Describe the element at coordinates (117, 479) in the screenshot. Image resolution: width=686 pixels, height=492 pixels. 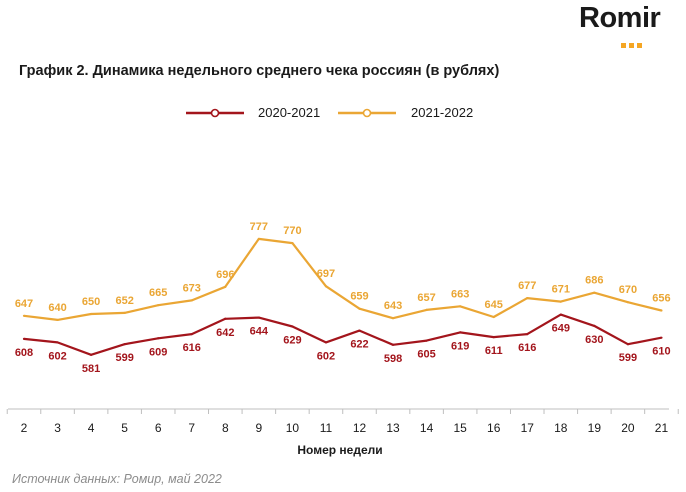
I see `data-source-note: Источник данных: Ромир, май 2022` at that location.